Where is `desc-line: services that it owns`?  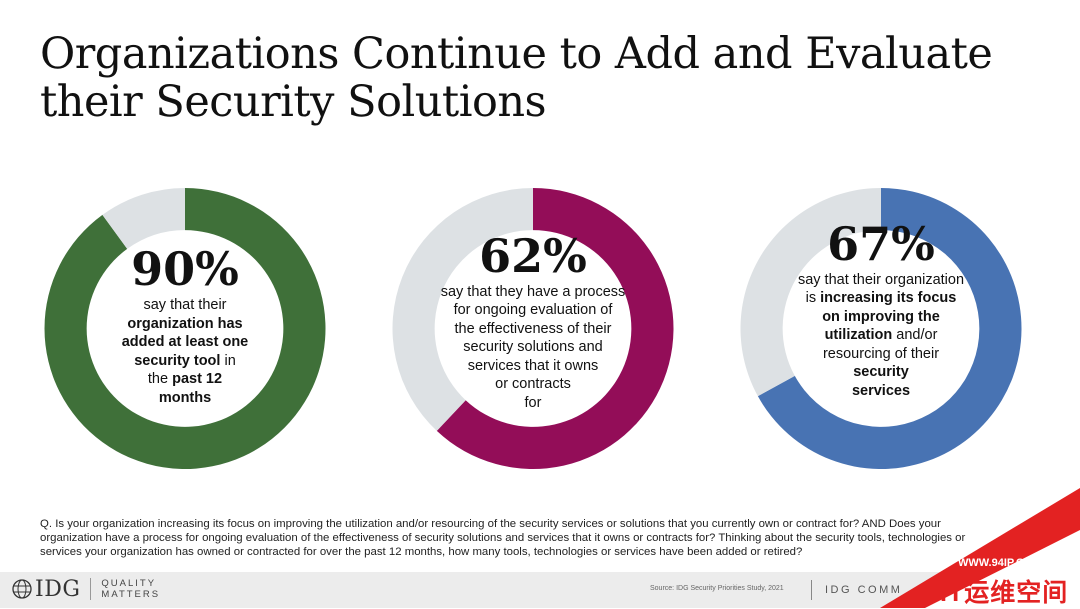
desc-line: services that it owns is located at coordinates (533, 365).